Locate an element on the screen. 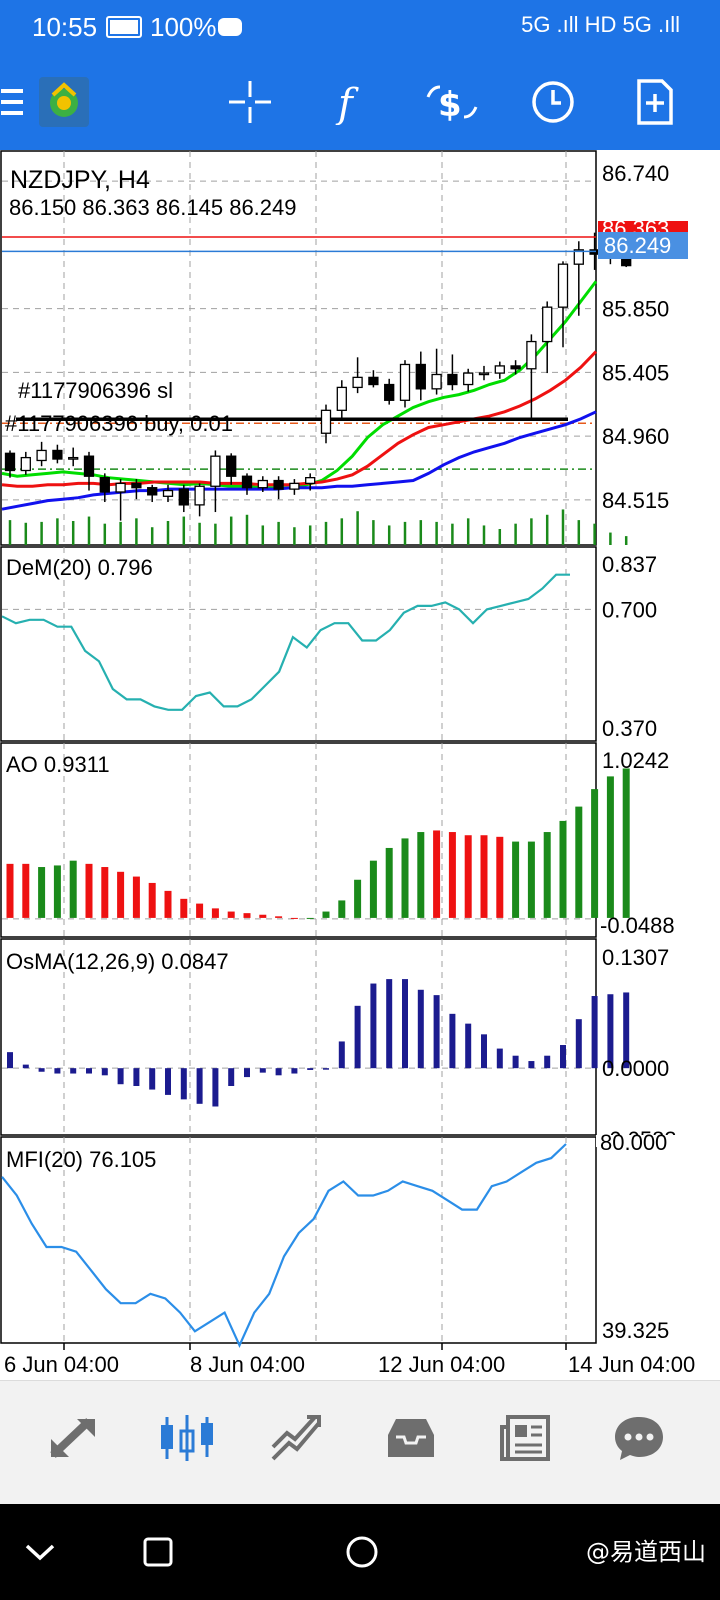 This screenshot has height=1600, width=720. history-icon is located at coordinates (411, 1438).